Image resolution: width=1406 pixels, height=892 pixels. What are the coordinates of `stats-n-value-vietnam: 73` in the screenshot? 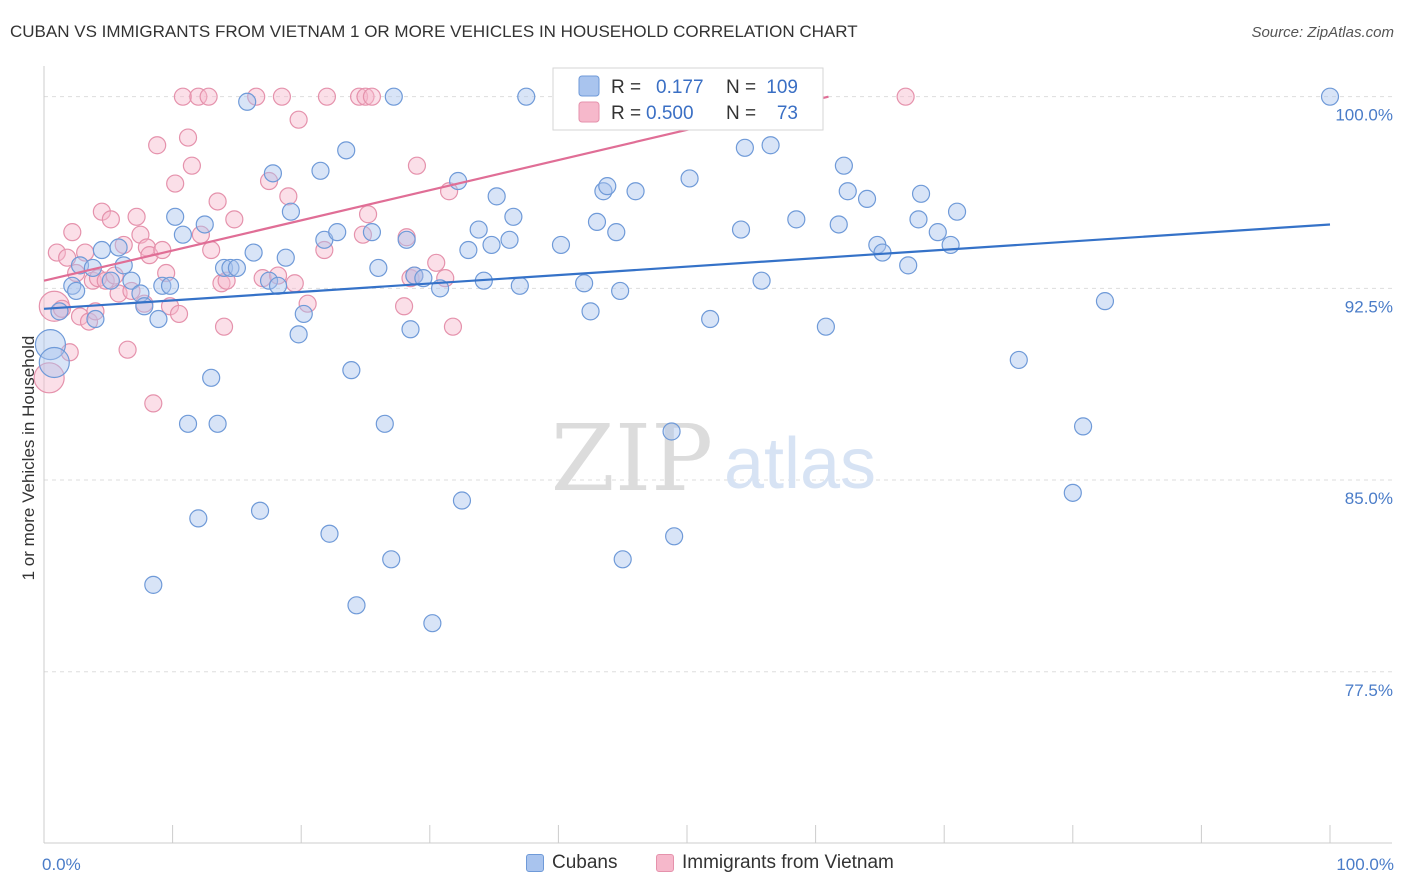 It's located at (787, 113).